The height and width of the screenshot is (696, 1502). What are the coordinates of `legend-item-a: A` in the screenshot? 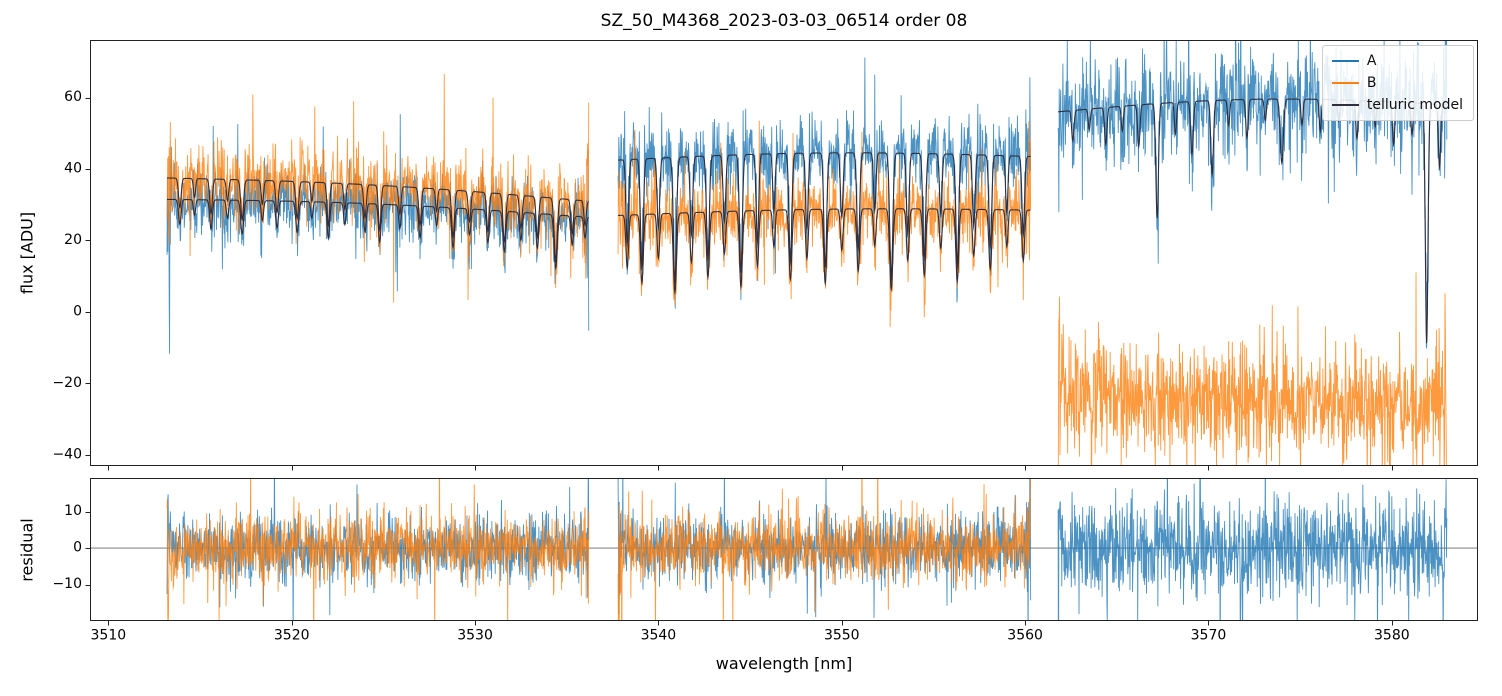 It's located at (1397, 61).